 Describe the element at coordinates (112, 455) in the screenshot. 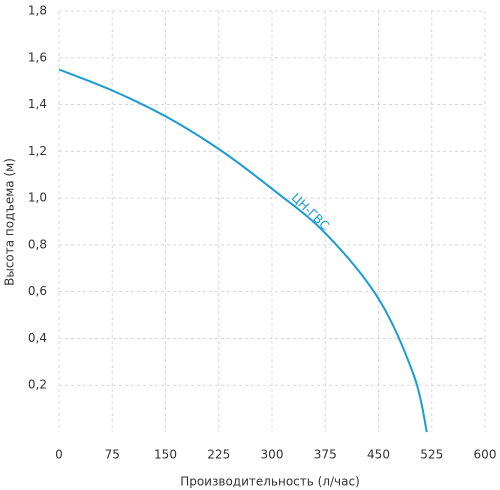

I see `x-tick-label: 75` at that location.